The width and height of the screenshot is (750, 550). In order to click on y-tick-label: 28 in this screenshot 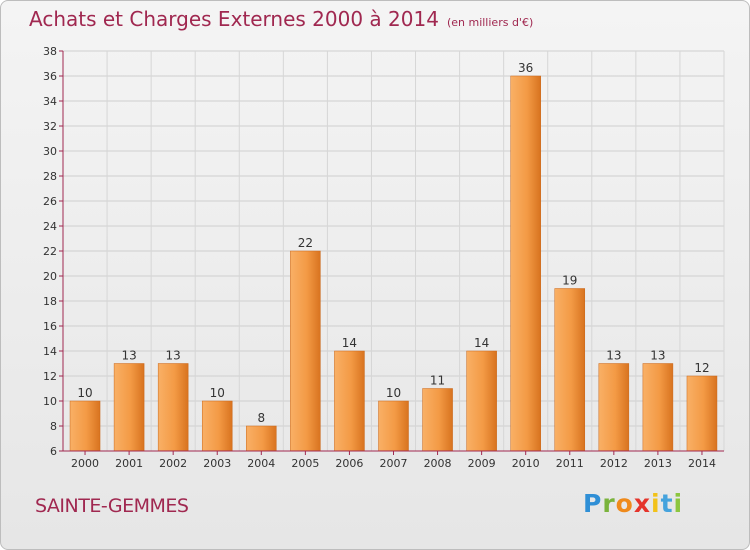, I will do `click(50, 176)`.